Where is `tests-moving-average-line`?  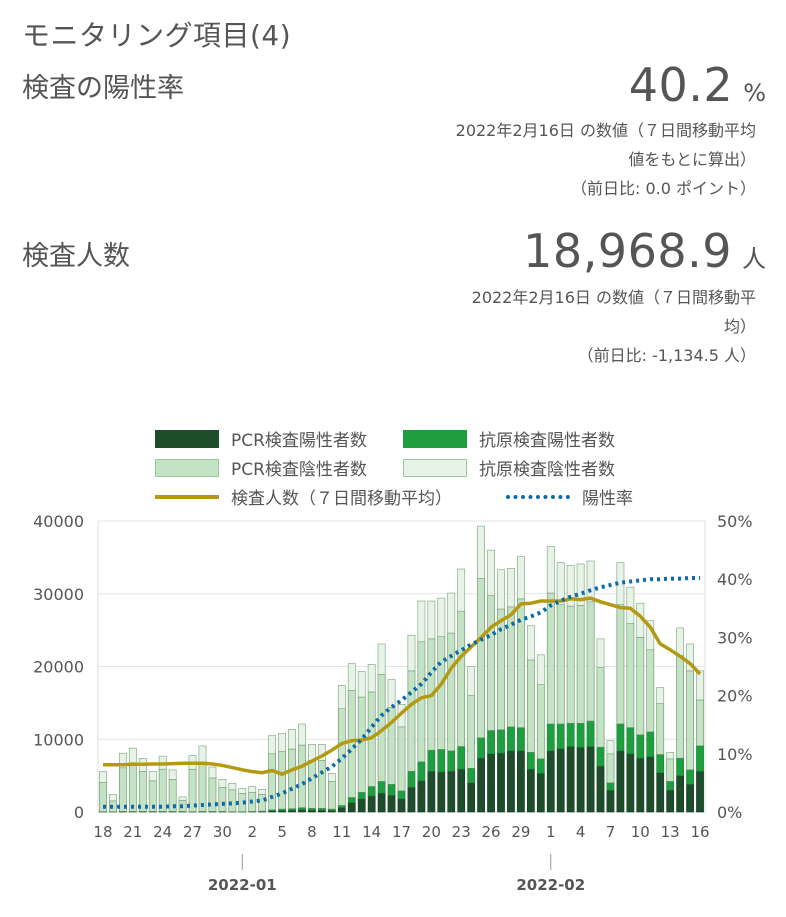 tests-moving-average-line is located at coordinates (402, 686).